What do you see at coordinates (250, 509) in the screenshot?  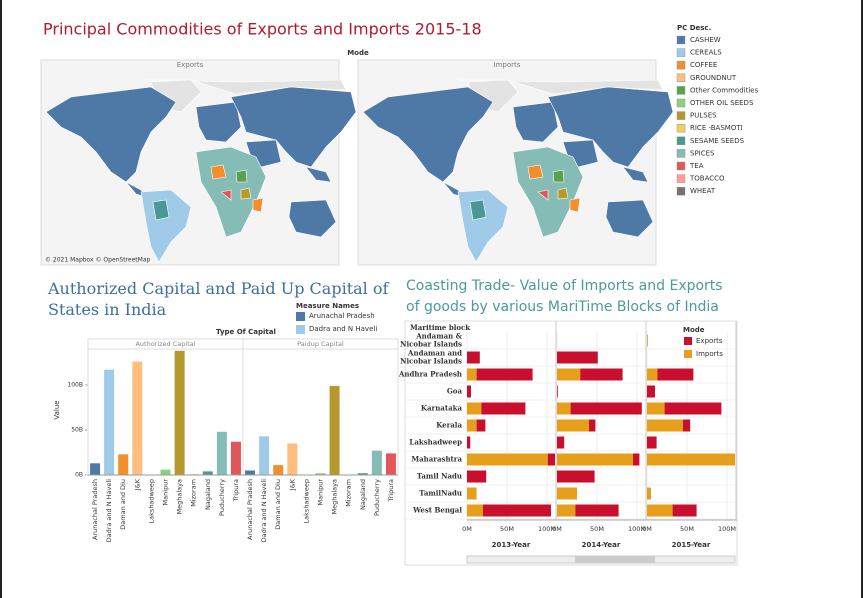 I see `x-tick-label: Arunachal Pradesh` at bounding box center [250, 509].